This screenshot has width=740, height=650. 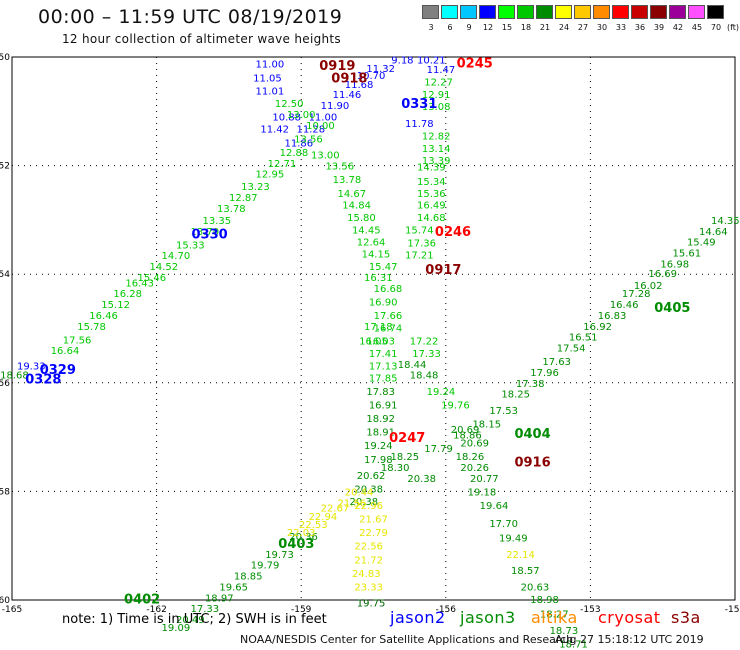 I want to click on legend-jason2: jason2, so click(x=418, y=617).